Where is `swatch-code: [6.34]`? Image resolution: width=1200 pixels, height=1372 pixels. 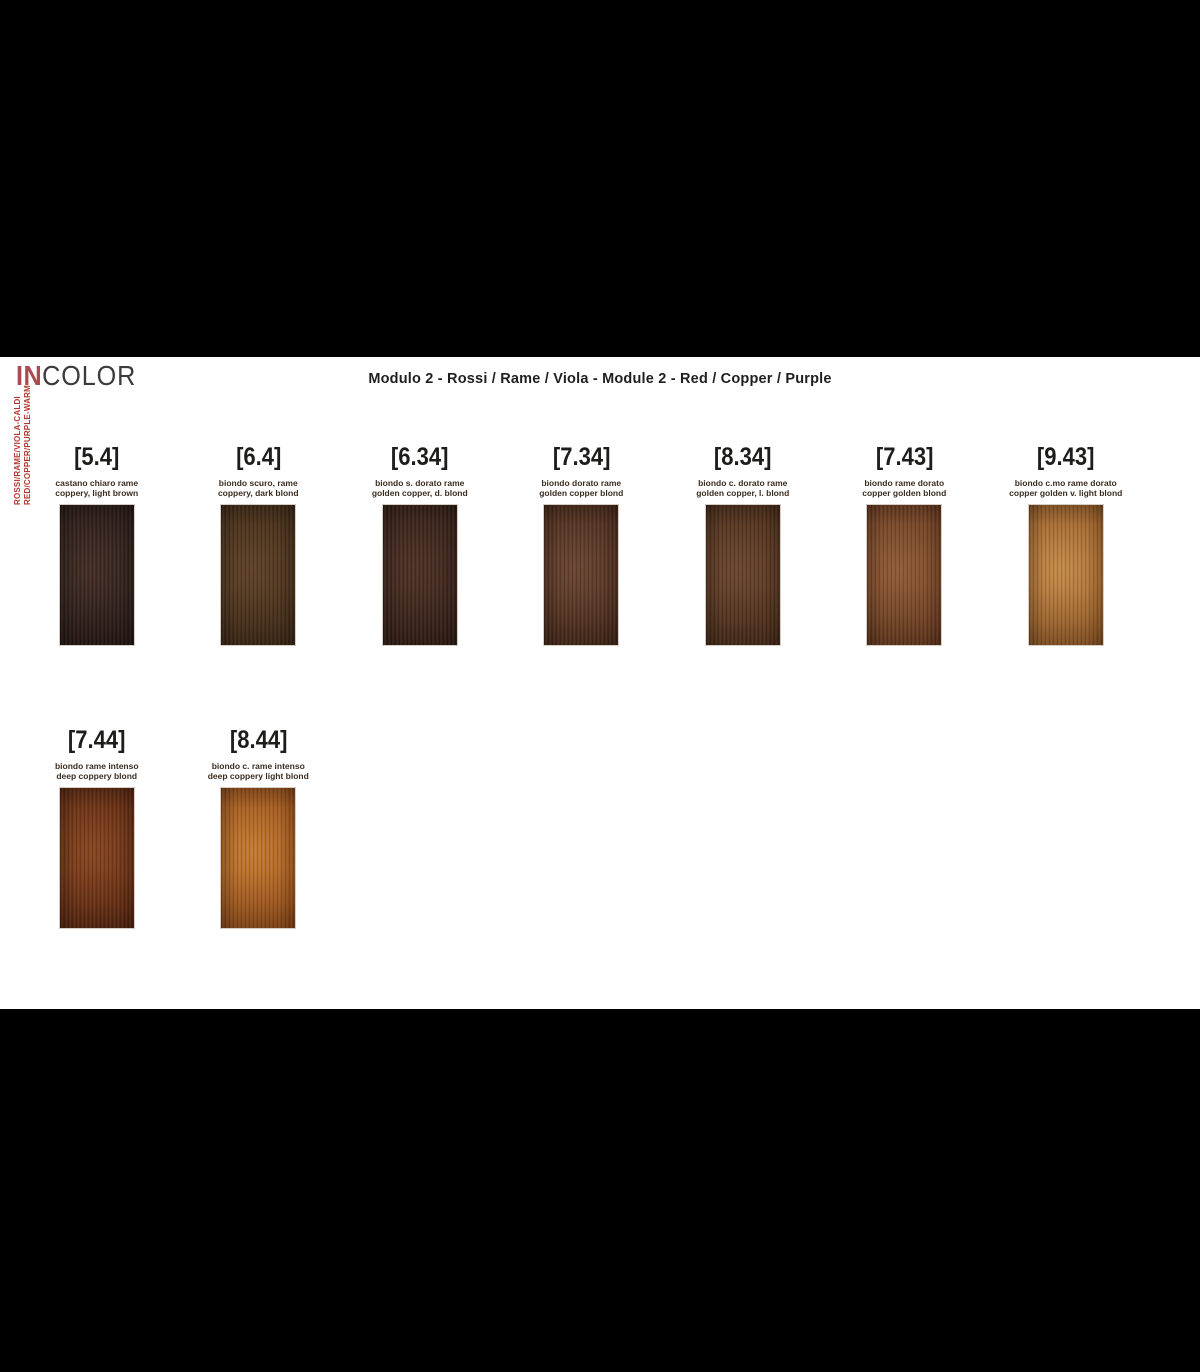 swatch-code: [6.34] is located at coordinates (420, 457).